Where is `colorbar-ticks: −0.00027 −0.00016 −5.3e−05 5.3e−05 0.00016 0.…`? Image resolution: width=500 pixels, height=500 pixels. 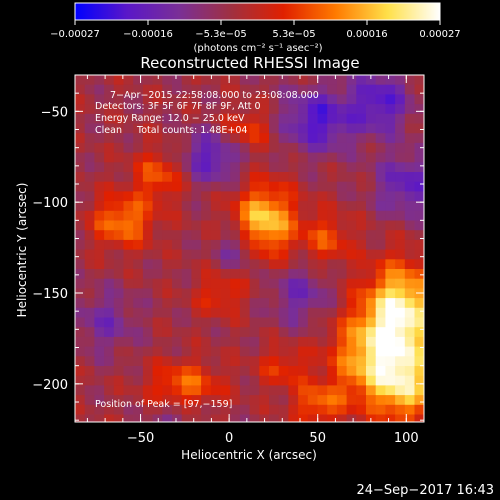 colorbar-ticks: −0.00027 −0.00016 −5.3e−05 5.3e−05 0.00016 0.… is located at coordinates (255, 30).